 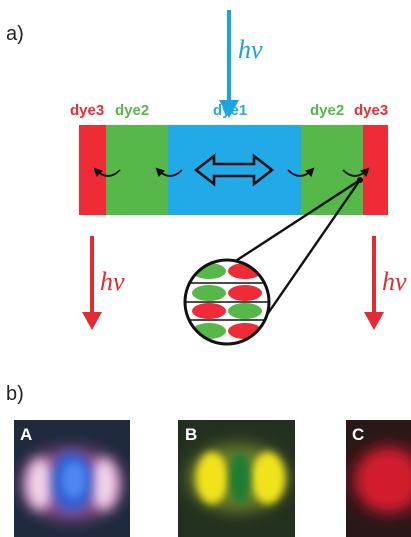 What do you see at coordinates (250, 49) in the screenshot?
I see `excitation-label: hν` at bounding box center [250, 49].